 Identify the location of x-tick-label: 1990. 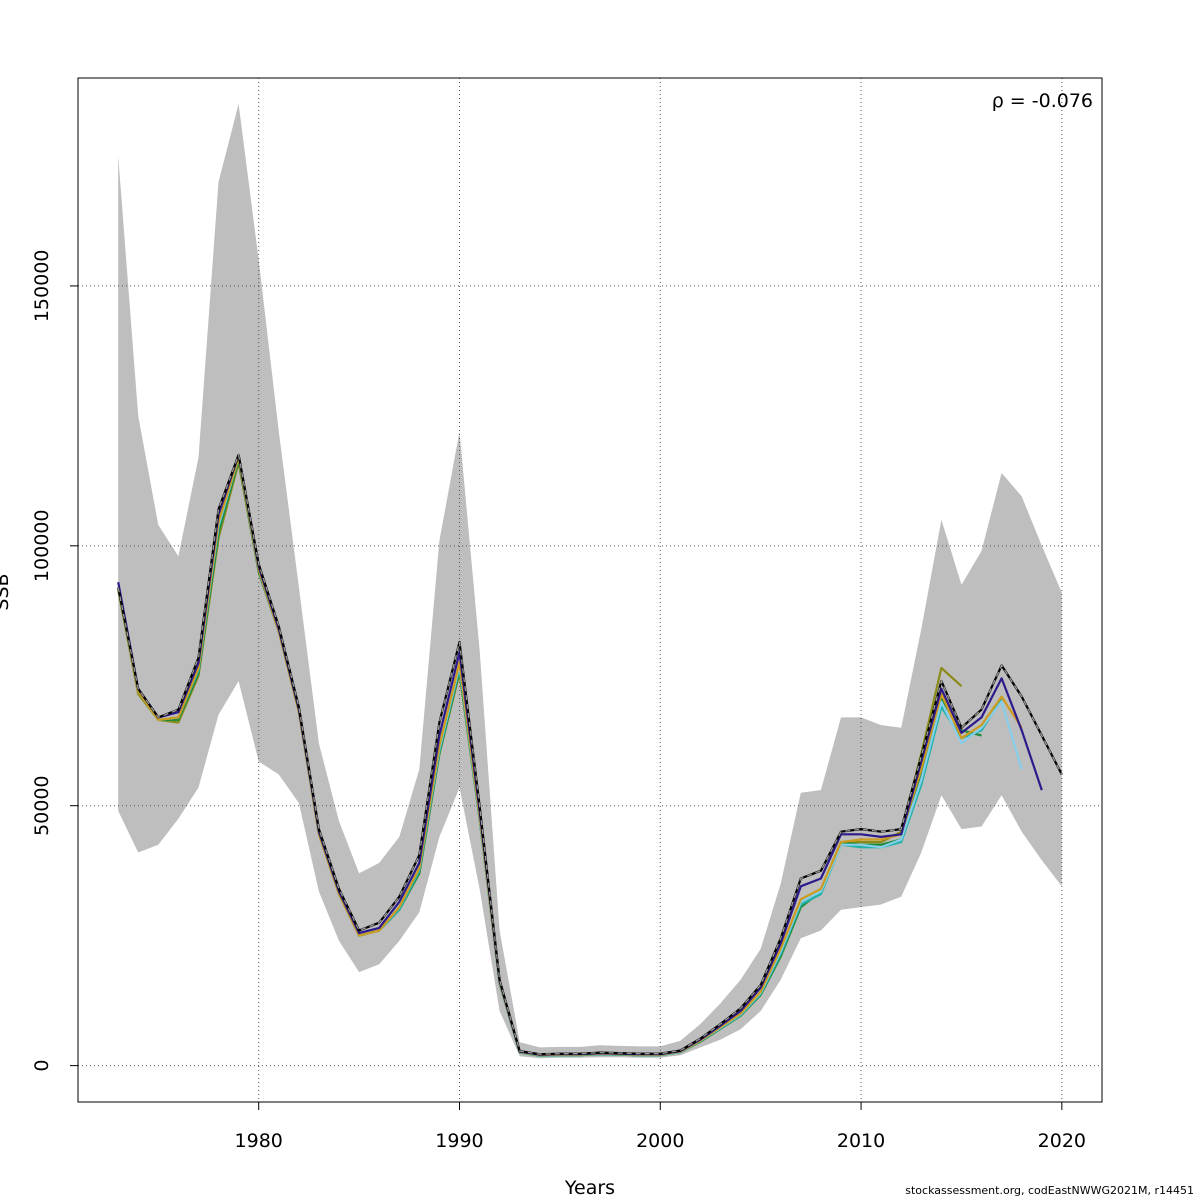
(459, 1141).